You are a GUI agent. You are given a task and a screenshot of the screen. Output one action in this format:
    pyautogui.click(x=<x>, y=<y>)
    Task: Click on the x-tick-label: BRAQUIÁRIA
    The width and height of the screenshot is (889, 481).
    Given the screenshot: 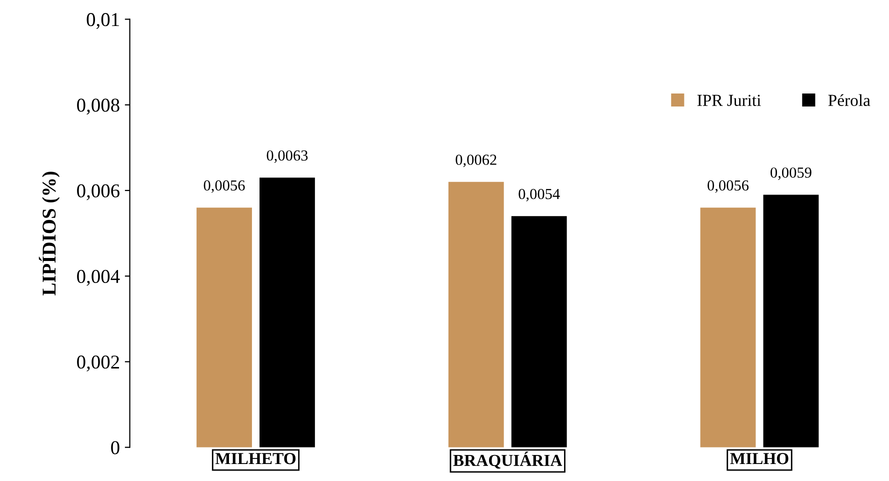 What is the action you would take?
    pyautogui.click(x=507, y=460)
    